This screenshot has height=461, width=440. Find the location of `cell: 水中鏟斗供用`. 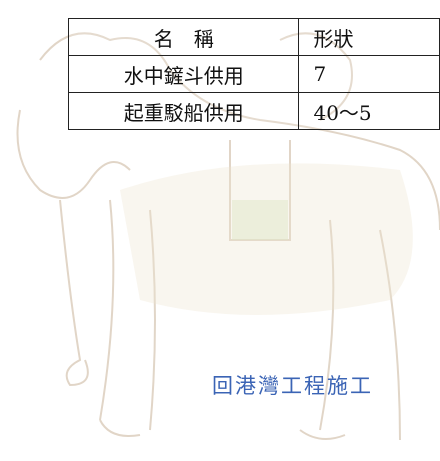

cell: 水中鏟斗供用 is located at coordinates (183, 74).